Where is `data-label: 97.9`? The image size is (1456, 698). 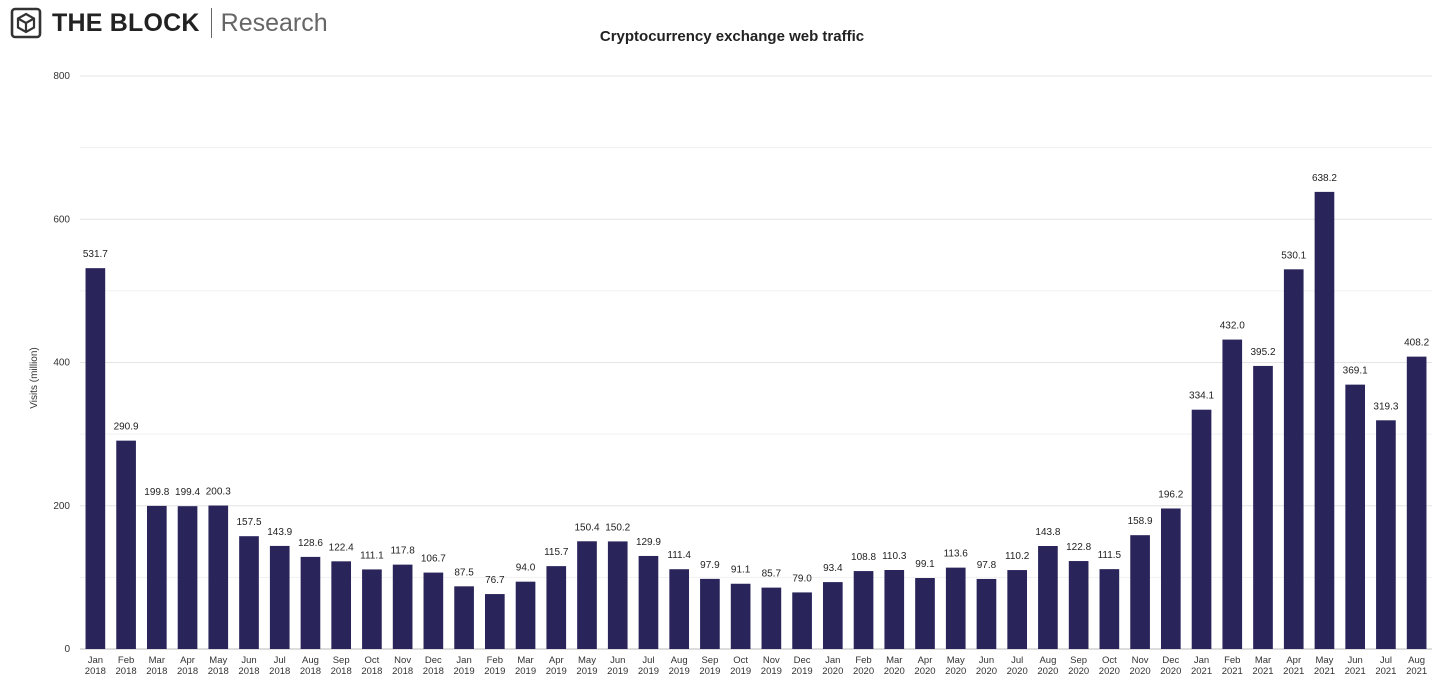
data-label: 97.9 is located at coordinates (710, 565).